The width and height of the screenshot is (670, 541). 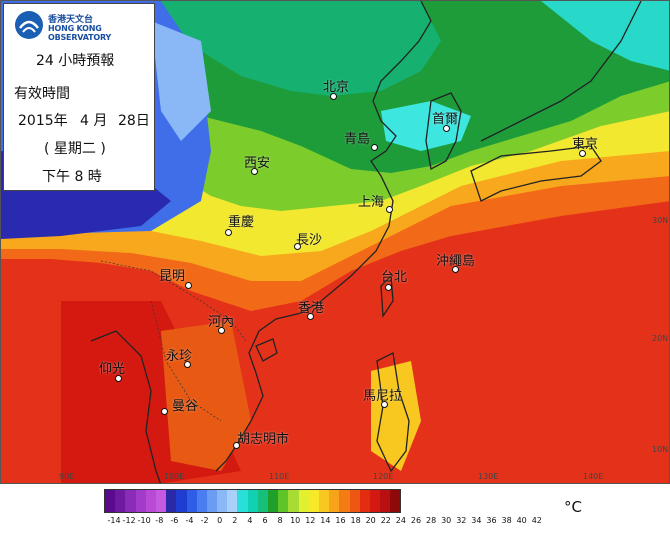 I want to click on lon-label: 110E, so click(x=279, y=476).